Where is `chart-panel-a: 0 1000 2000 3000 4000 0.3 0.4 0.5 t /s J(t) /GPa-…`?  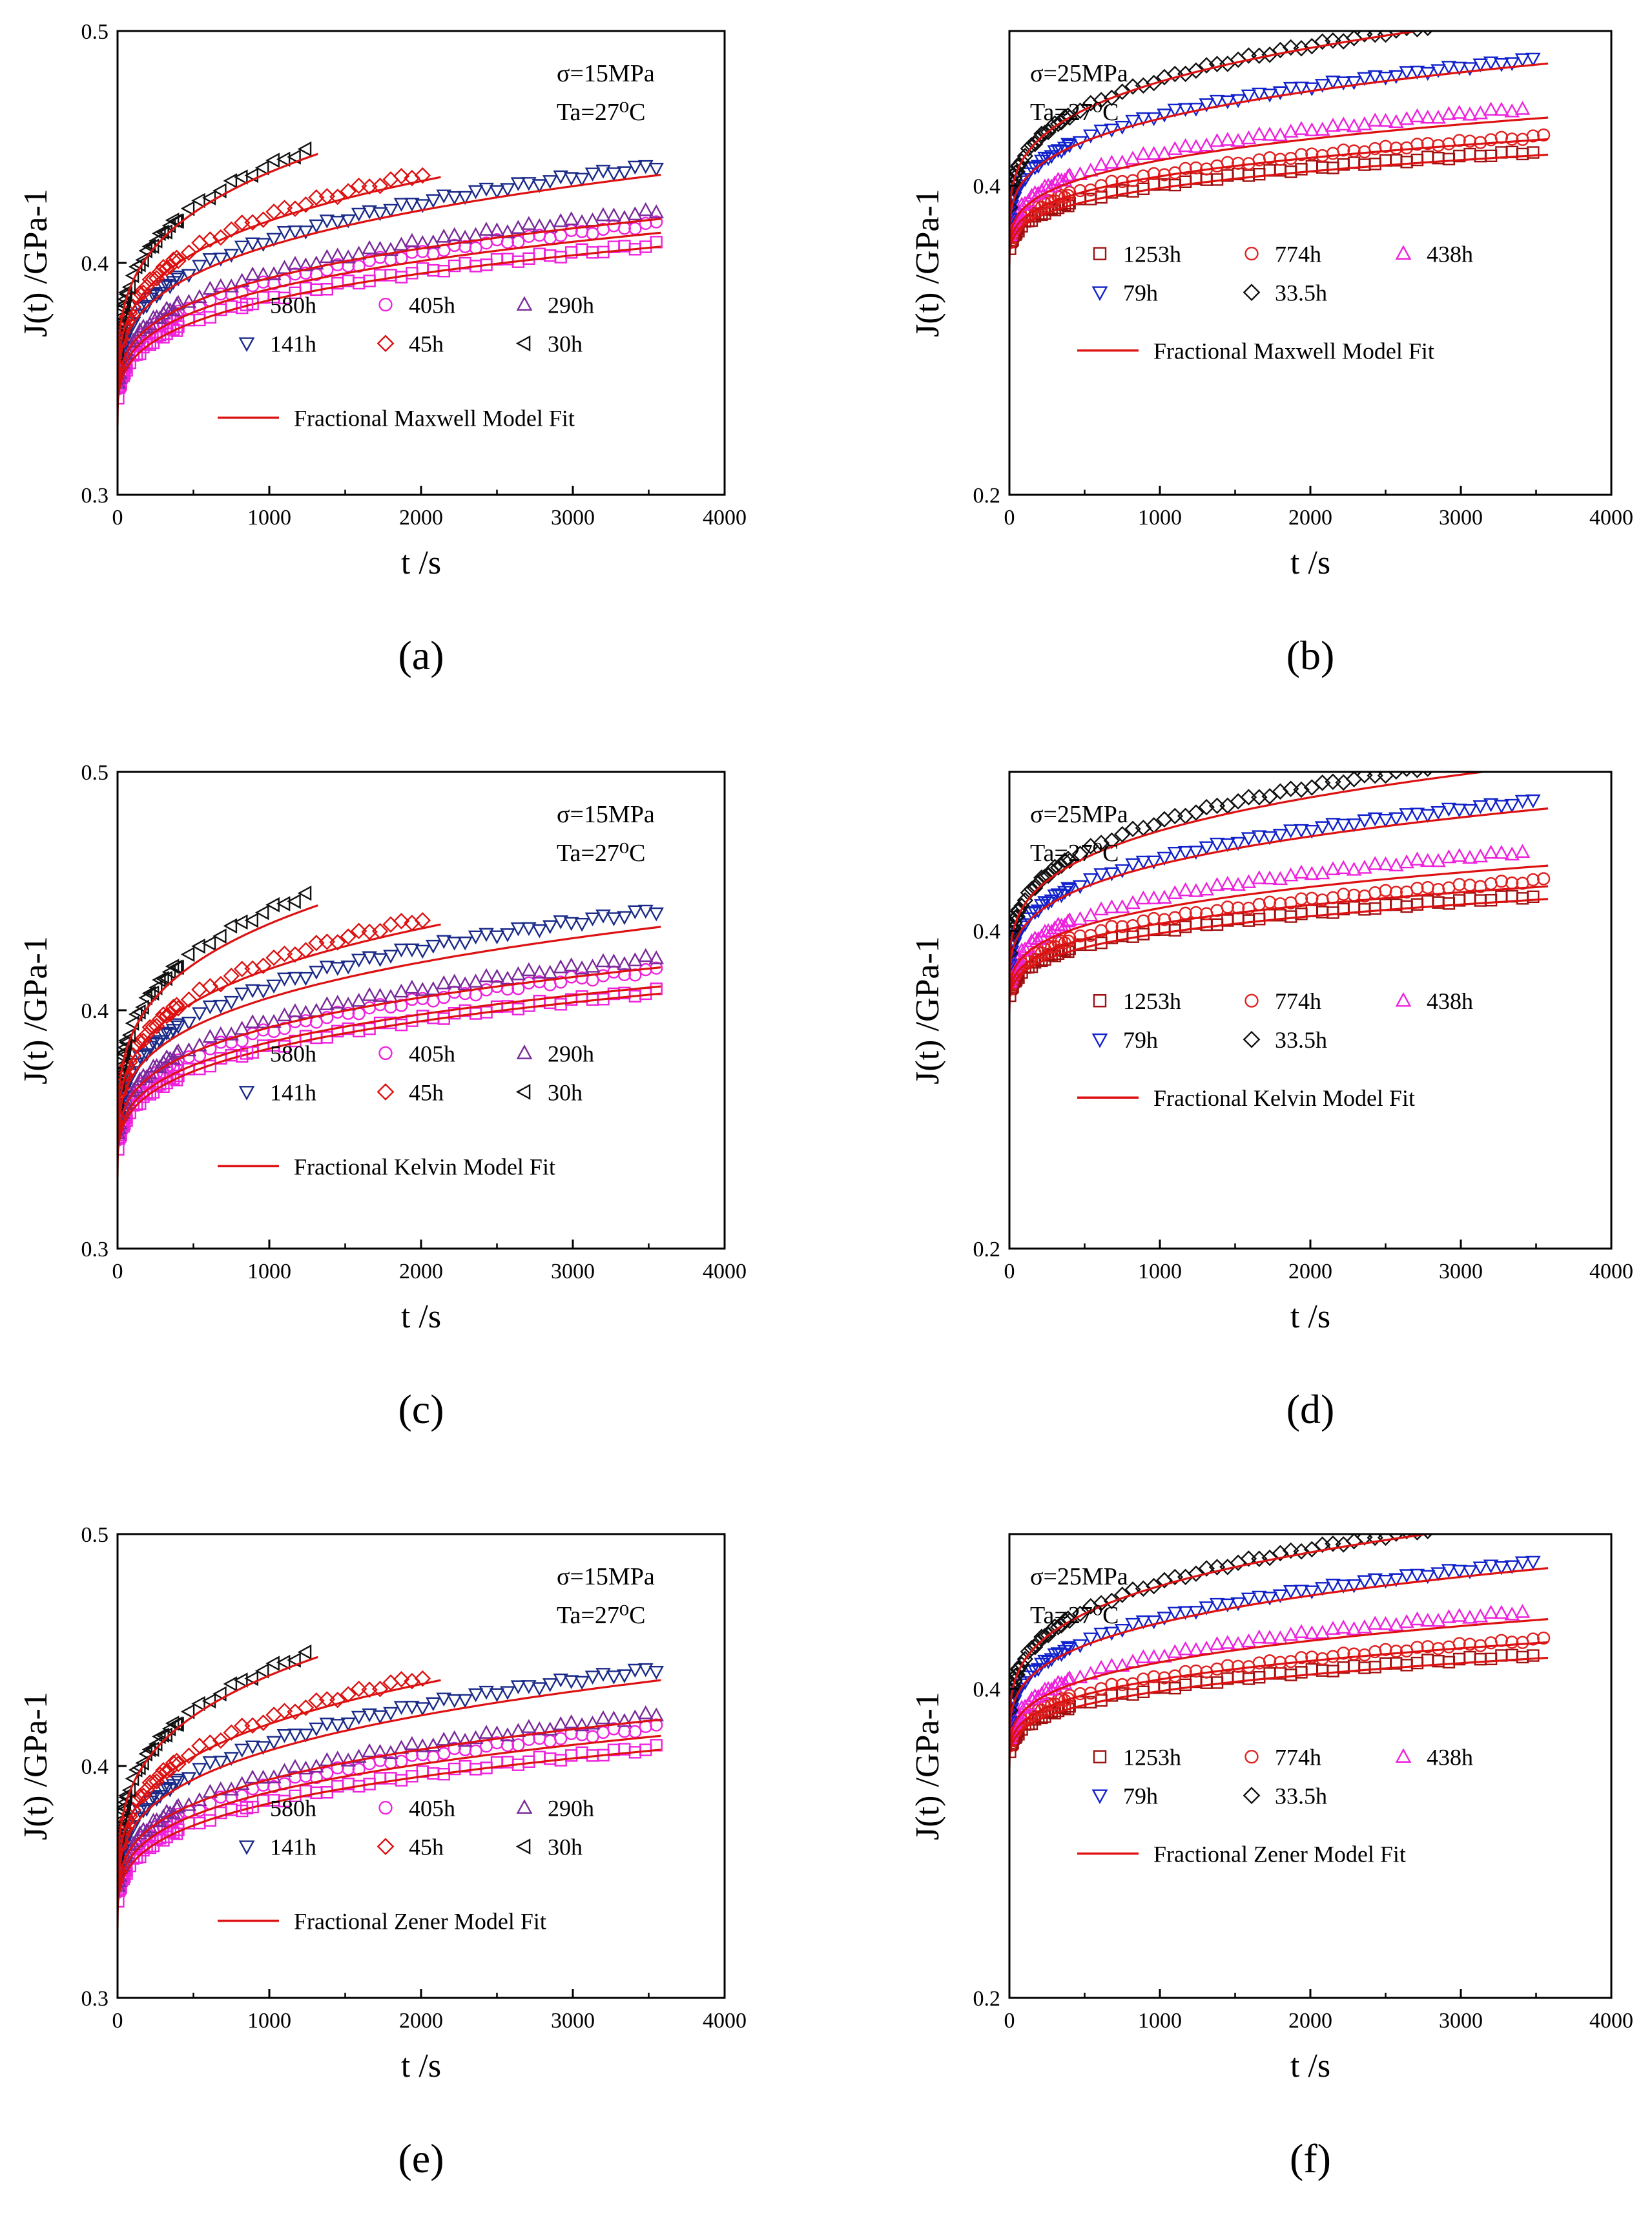 chart-panel-a: 0 1000 2000 3000 4000 0.3 0.4 0.5 t /s J(t) /GPa-… is located at coordinates (382, 349).